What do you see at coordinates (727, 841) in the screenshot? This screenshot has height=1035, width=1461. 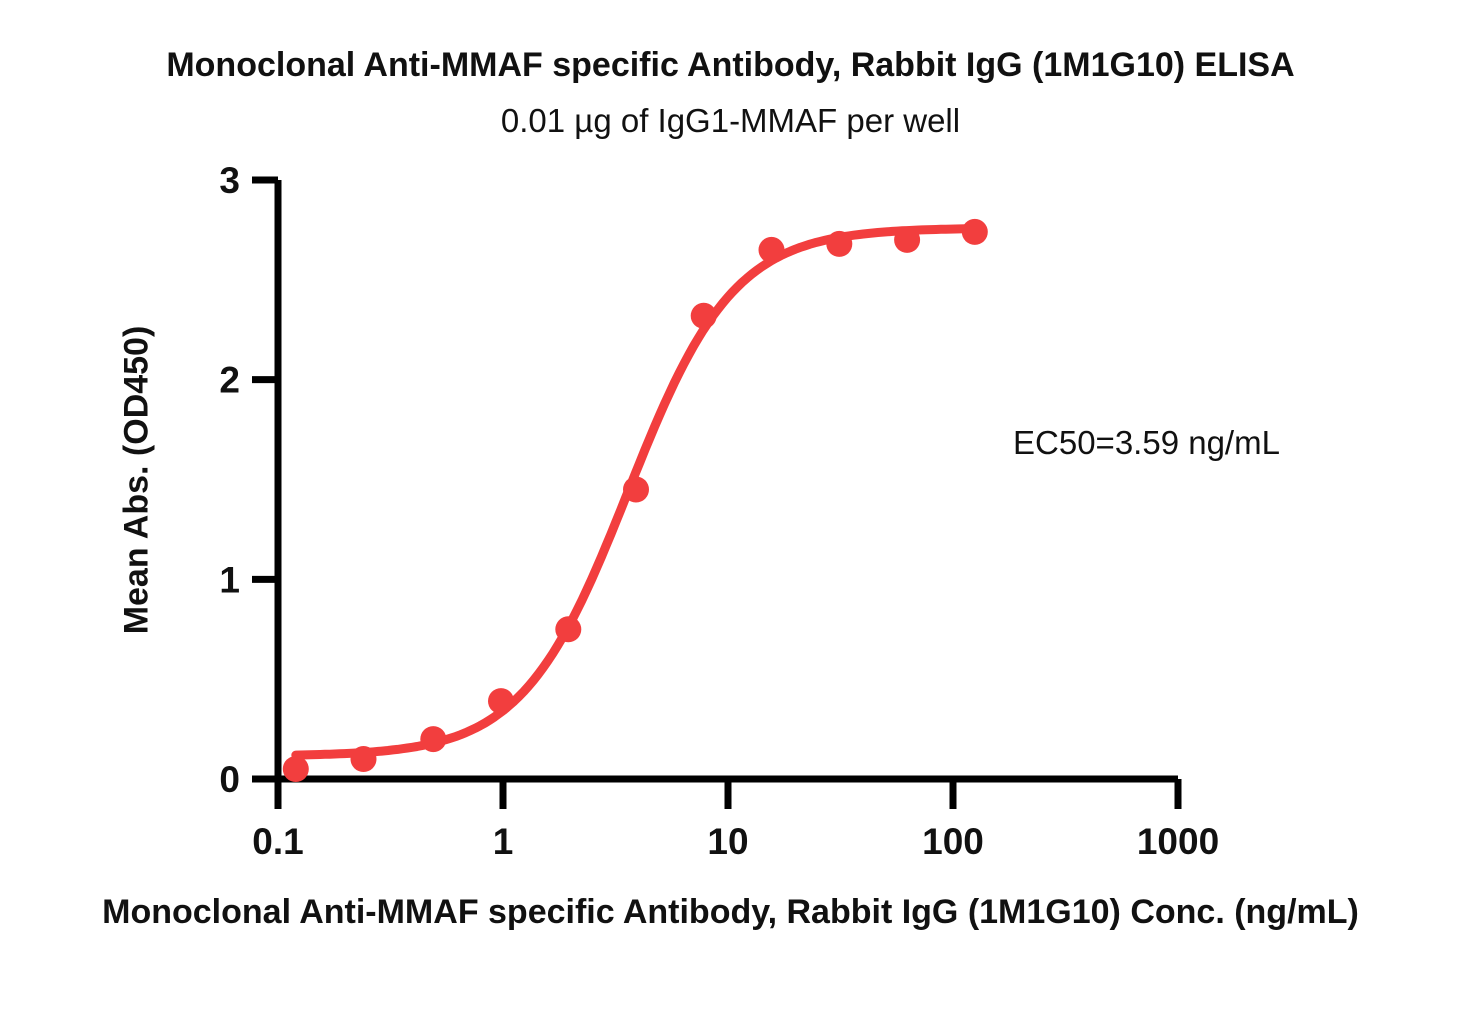 I see `x-tick-label: 10` at bounding box center [727, 841].